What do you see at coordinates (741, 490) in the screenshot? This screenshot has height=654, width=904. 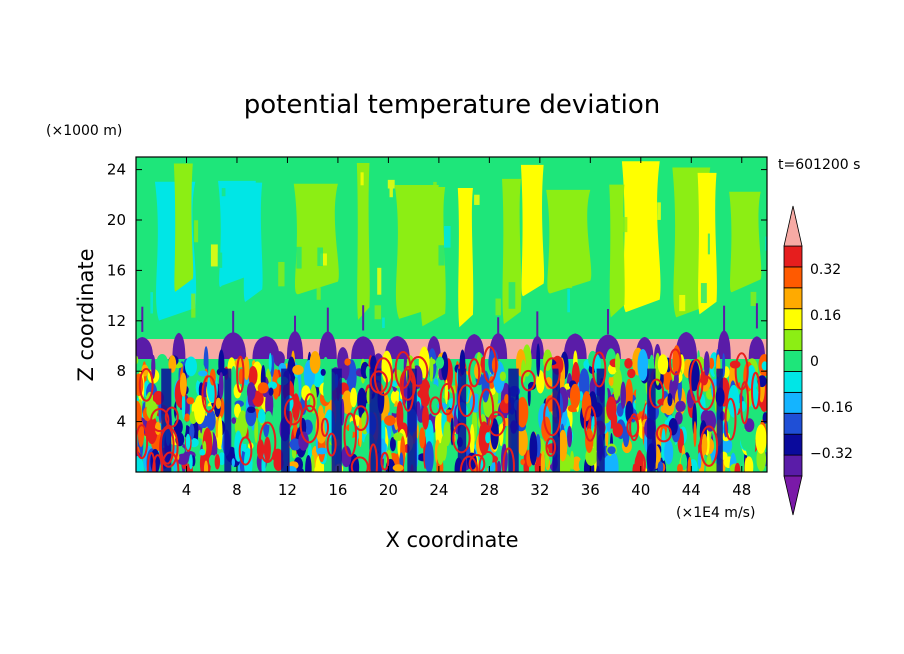 I see `x-tick-label: 48` at bounding box center [741, 490].